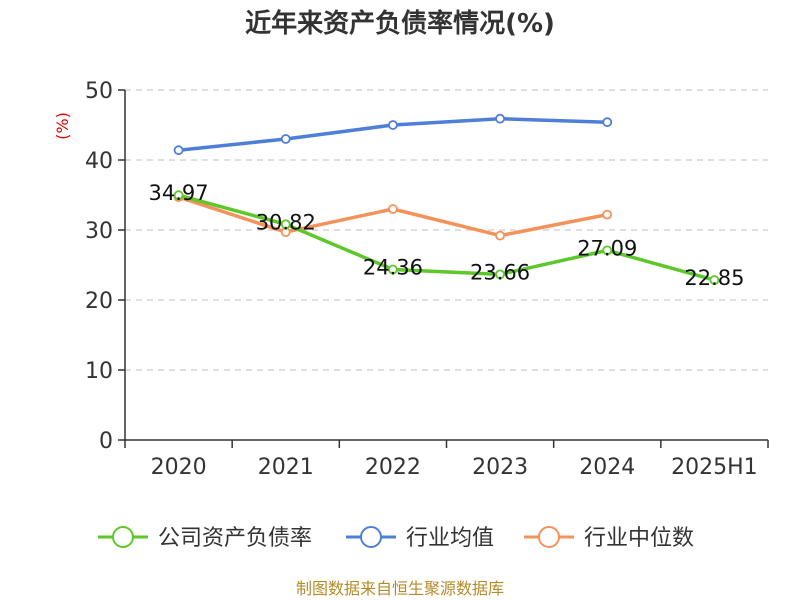 The height and width of the screenshot is (600, 800). I want to click on y-tick-label: 30, so click(99, 231).